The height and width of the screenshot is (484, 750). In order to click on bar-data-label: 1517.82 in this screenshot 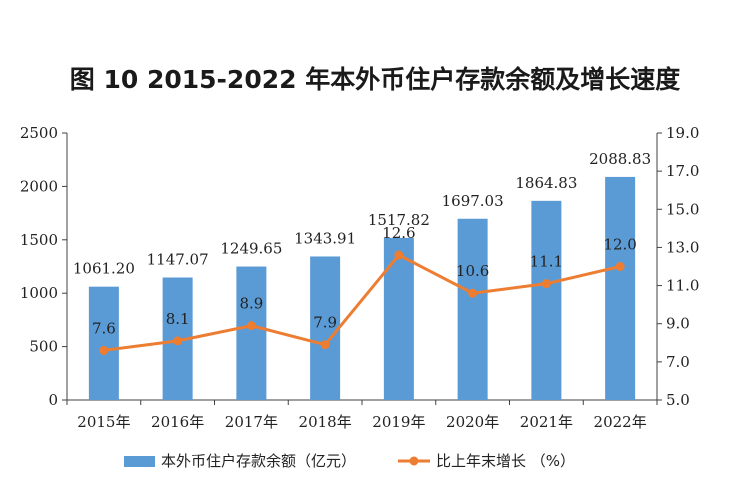, I will do `click(399, 220)`.